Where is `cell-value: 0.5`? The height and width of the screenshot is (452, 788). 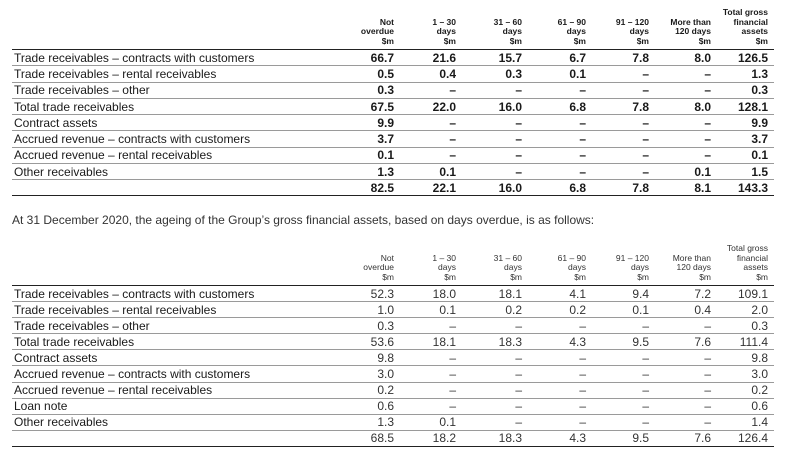 cell-value: 0.5 is located at coordinates (369, 74).